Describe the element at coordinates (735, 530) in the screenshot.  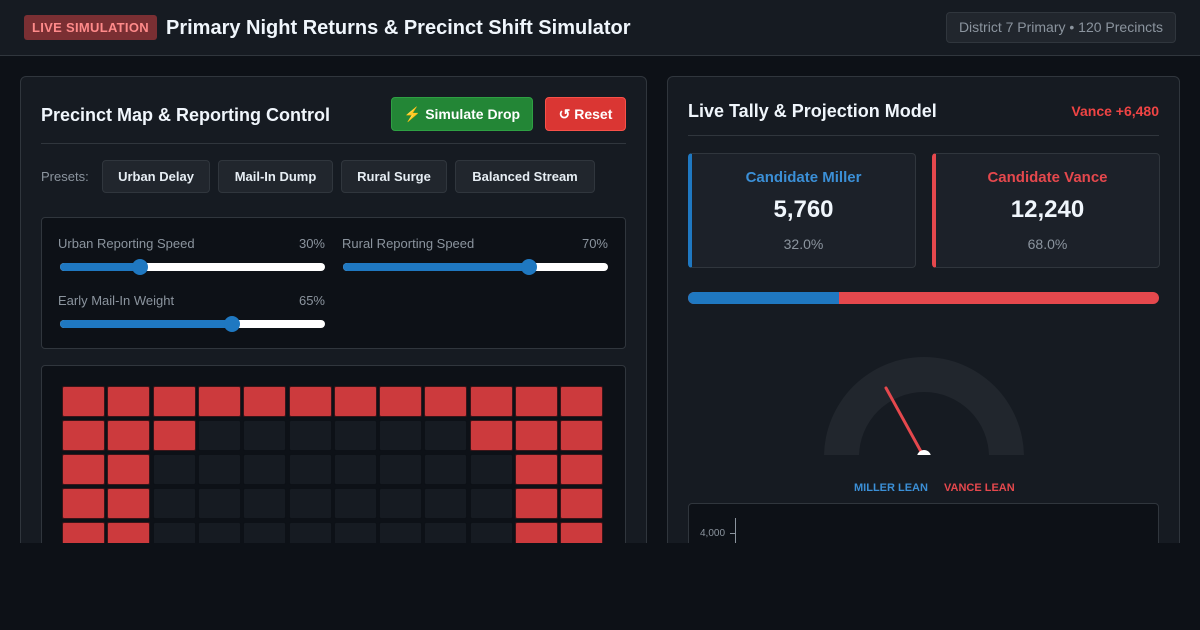
I see `y-axis` at that location.